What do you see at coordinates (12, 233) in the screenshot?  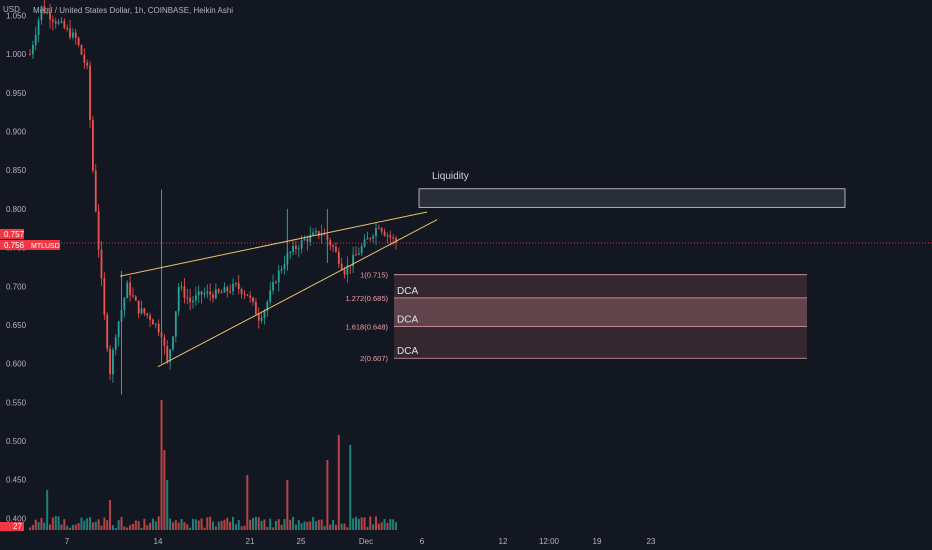 I see `last-price-tag` at bounding box center [12, 233].